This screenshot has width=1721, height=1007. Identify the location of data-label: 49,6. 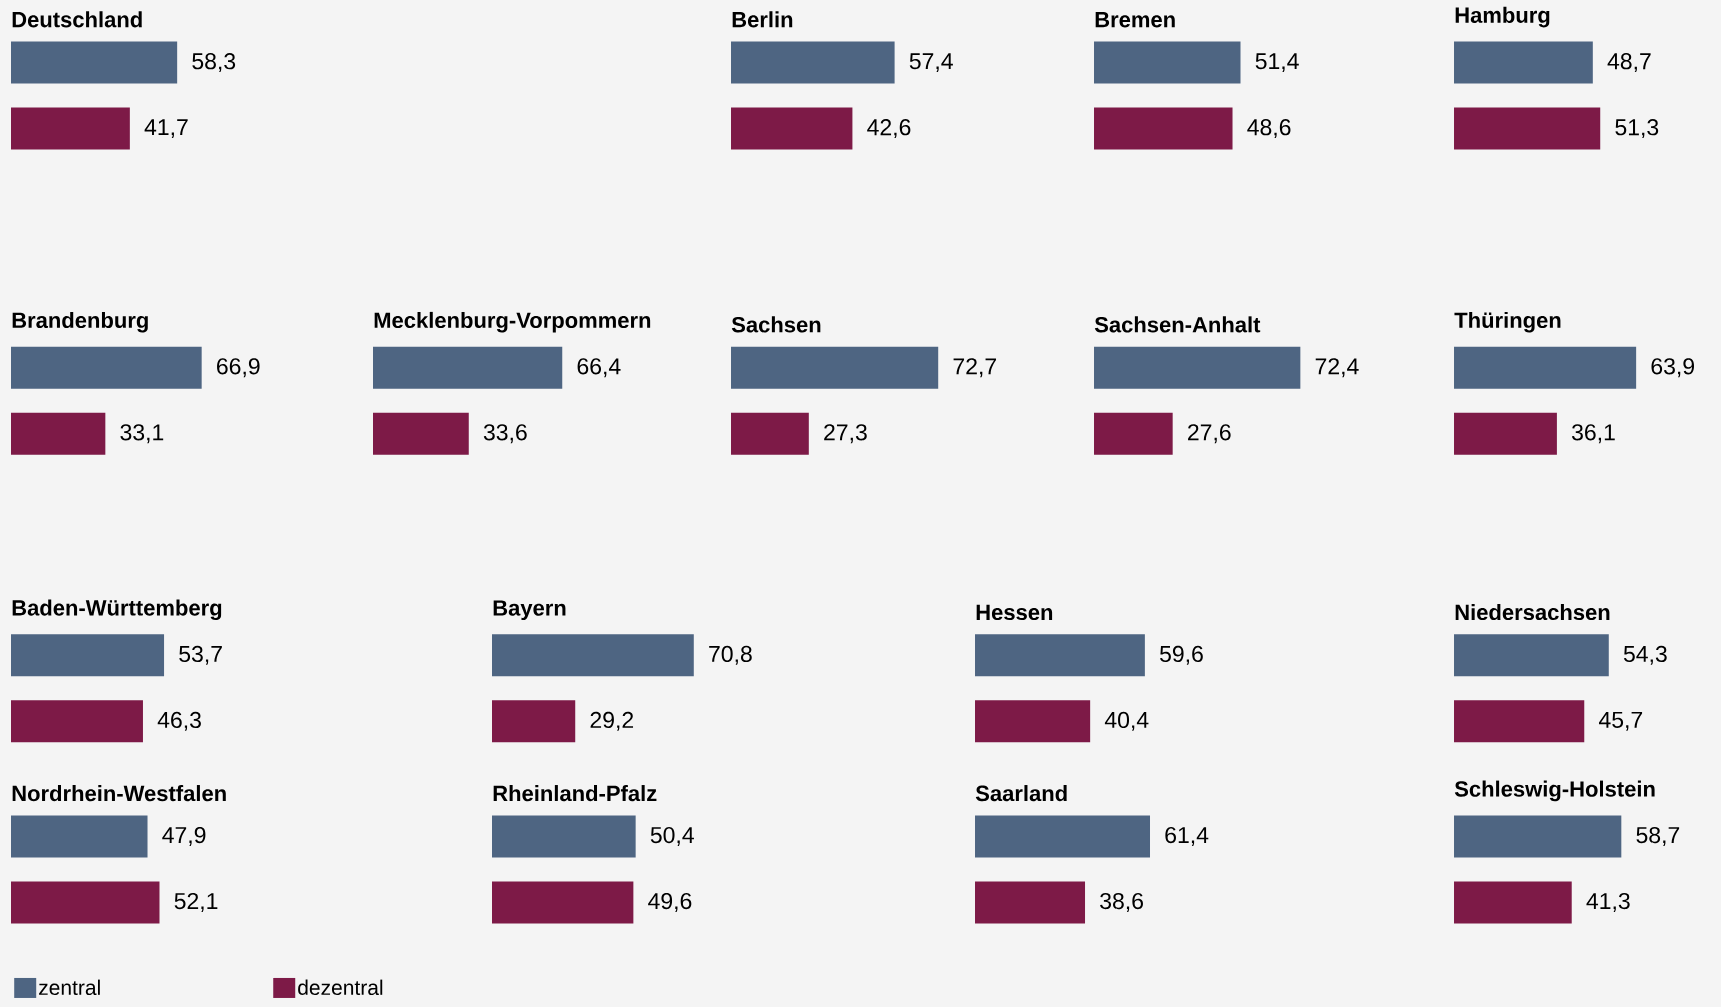
(670, 902).